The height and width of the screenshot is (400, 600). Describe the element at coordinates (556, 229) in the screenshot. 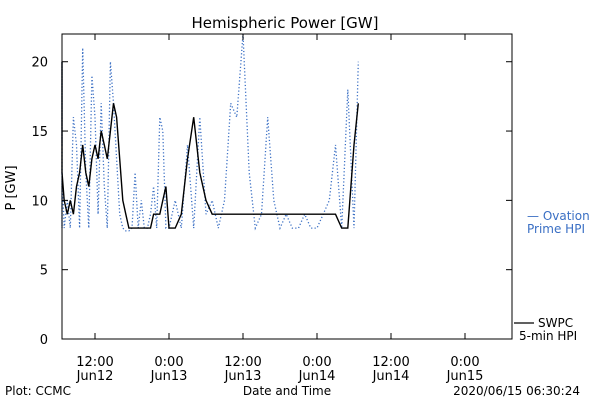

I see `legend-ovation-line2: Prime HPI` at that location.